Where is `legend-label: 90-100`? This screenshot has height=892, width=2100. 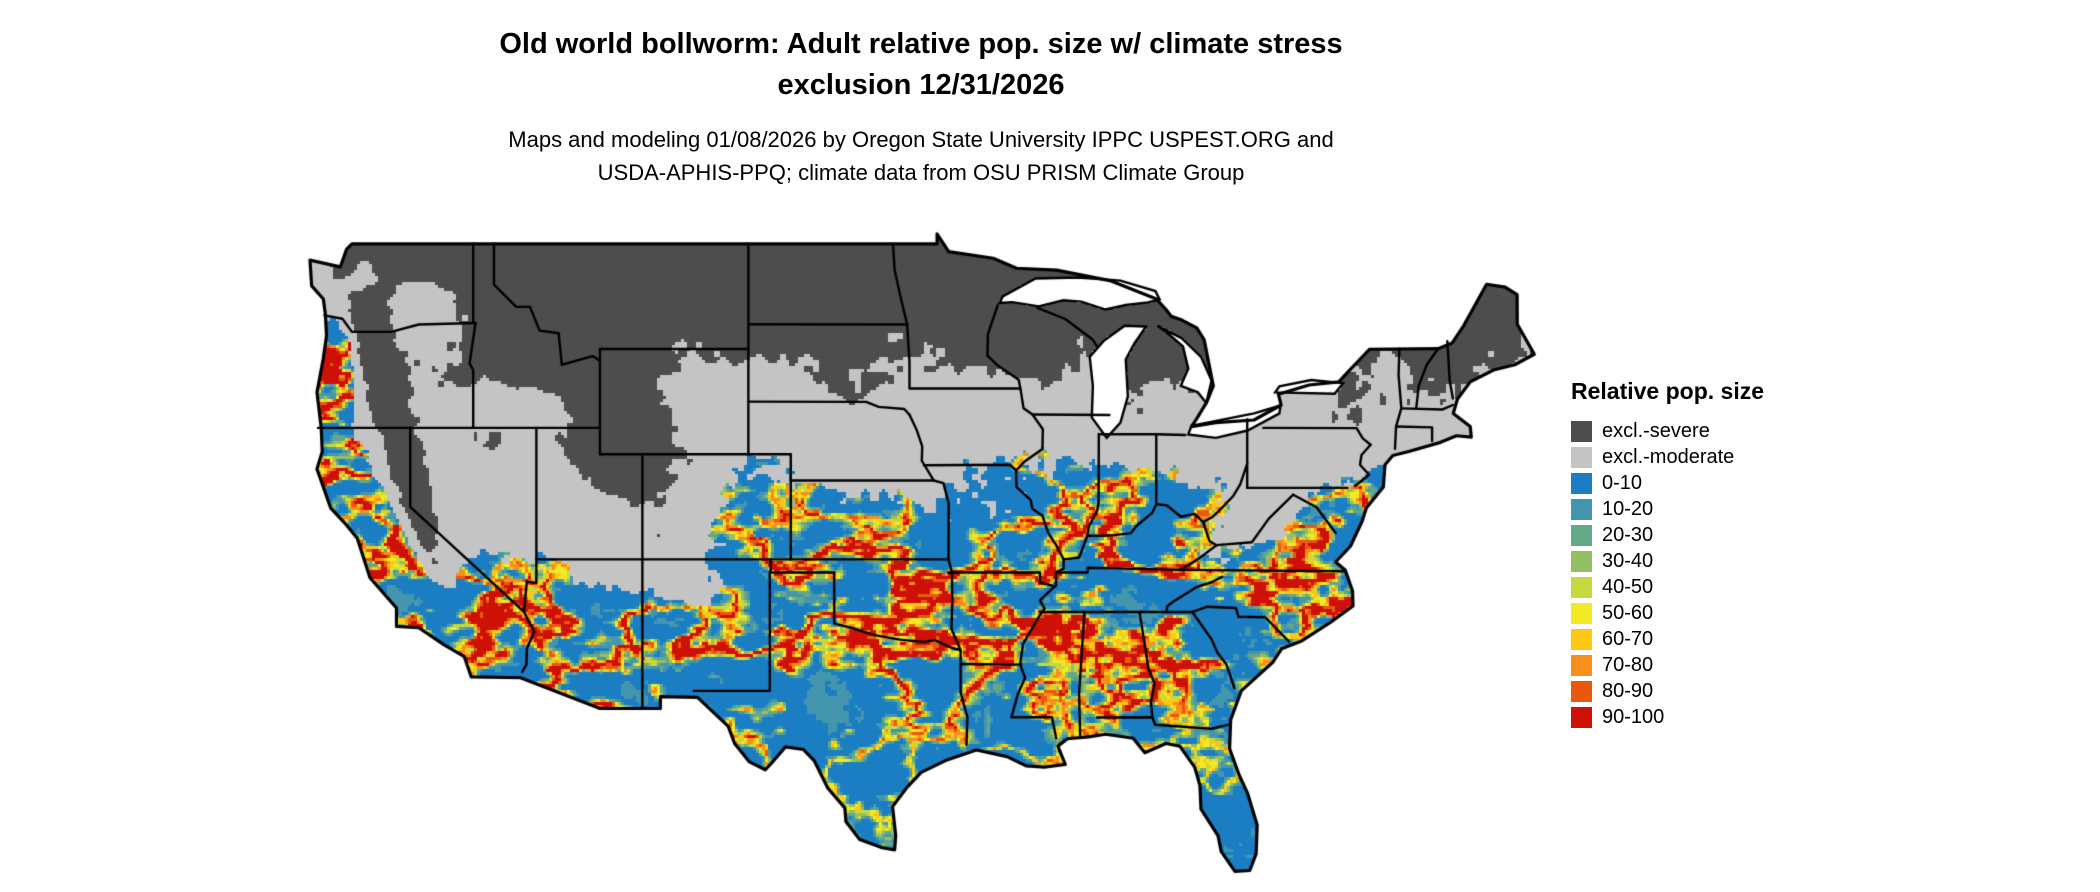
legend-label: 90-100 is located at coordinates (1633, 717).